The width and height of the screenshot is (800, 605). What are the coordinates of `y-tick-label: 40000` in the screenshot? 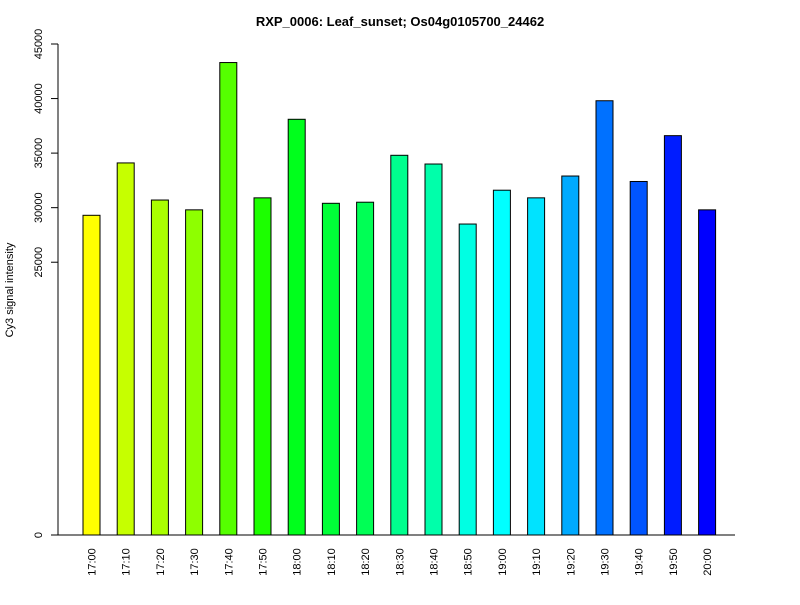 It's located at (39, 98).